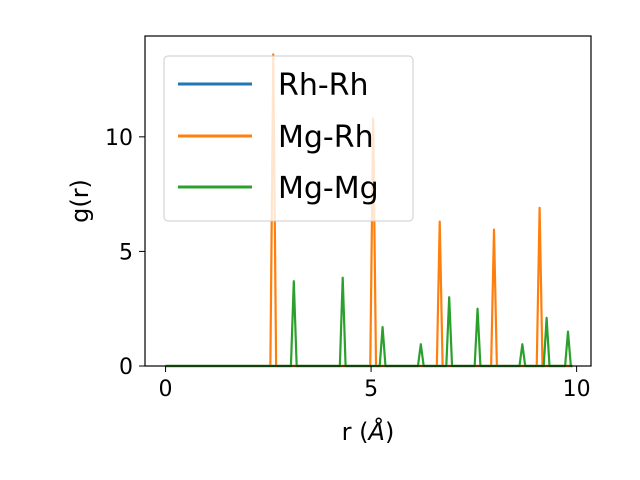 Image resolution: width=640 pixels, height=480 pixels. What do you see at coordinates (166, 389) in the screenshot?
I see `x-tick-label: 0` at bounding box center [166, 389].